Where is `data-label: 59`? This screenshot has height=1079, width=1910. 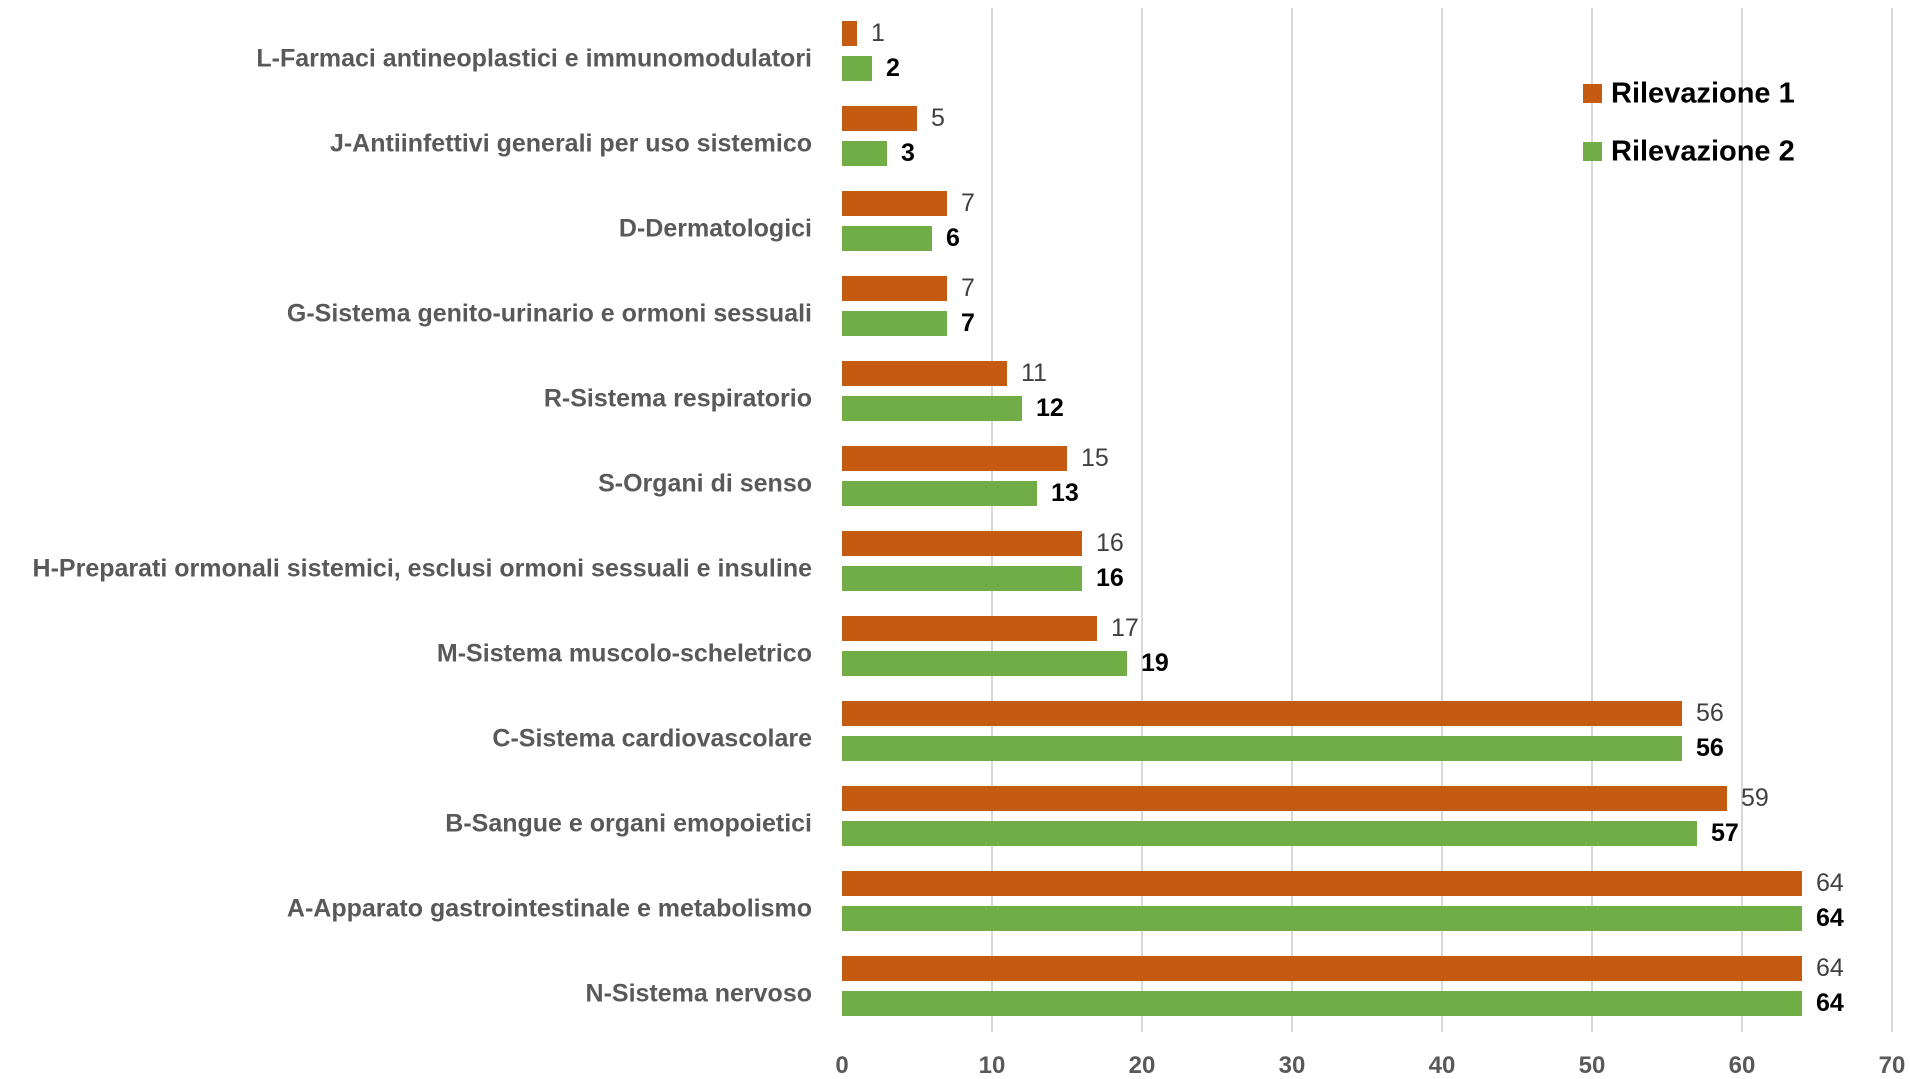 data-label: 59 is located at coordinates (1755, 798).